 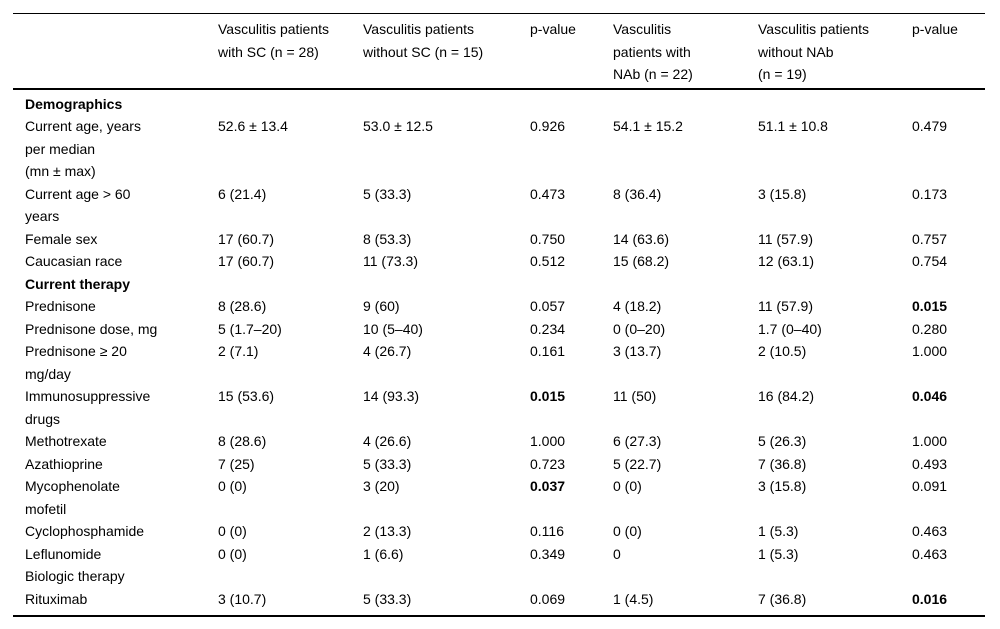 What do you see at coordinates (76, 362) in the screenshot?
I see `row-label: Prednisone ≥ 20 mg/day` at bounding box center [76, 362].